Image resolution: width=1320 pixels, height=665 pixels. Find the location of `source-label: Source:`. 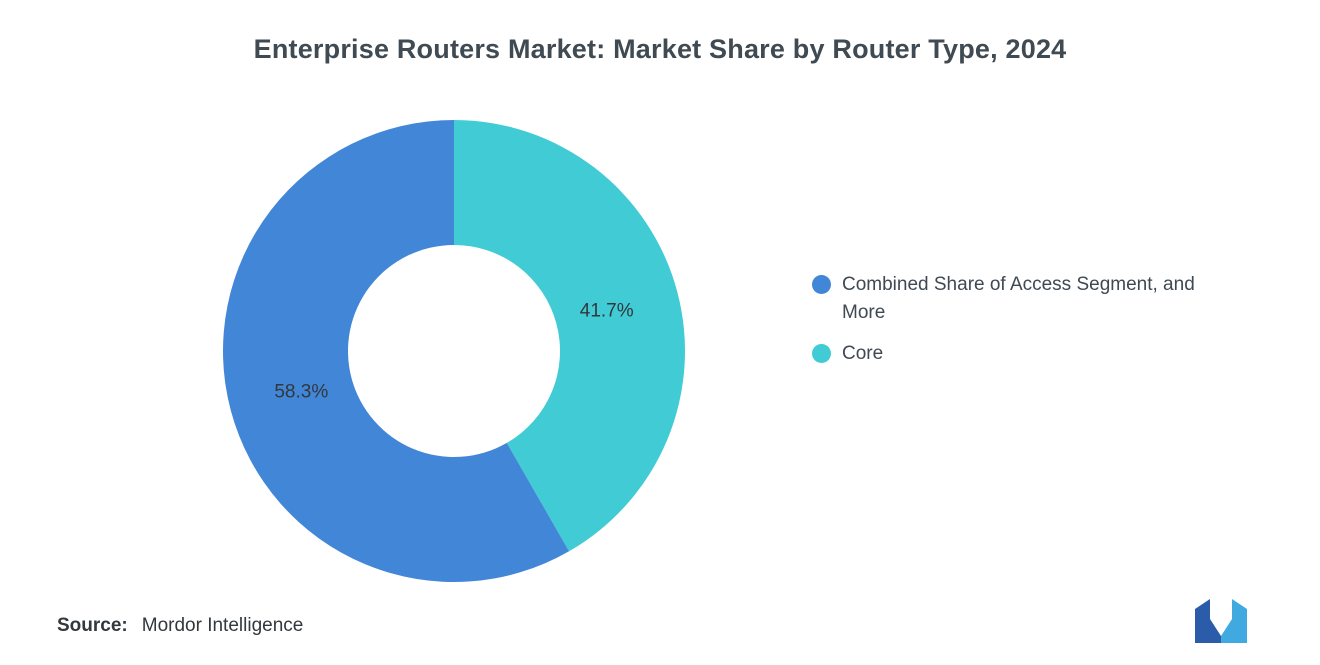

source-label: Source: is located at coordinates (92, 625).